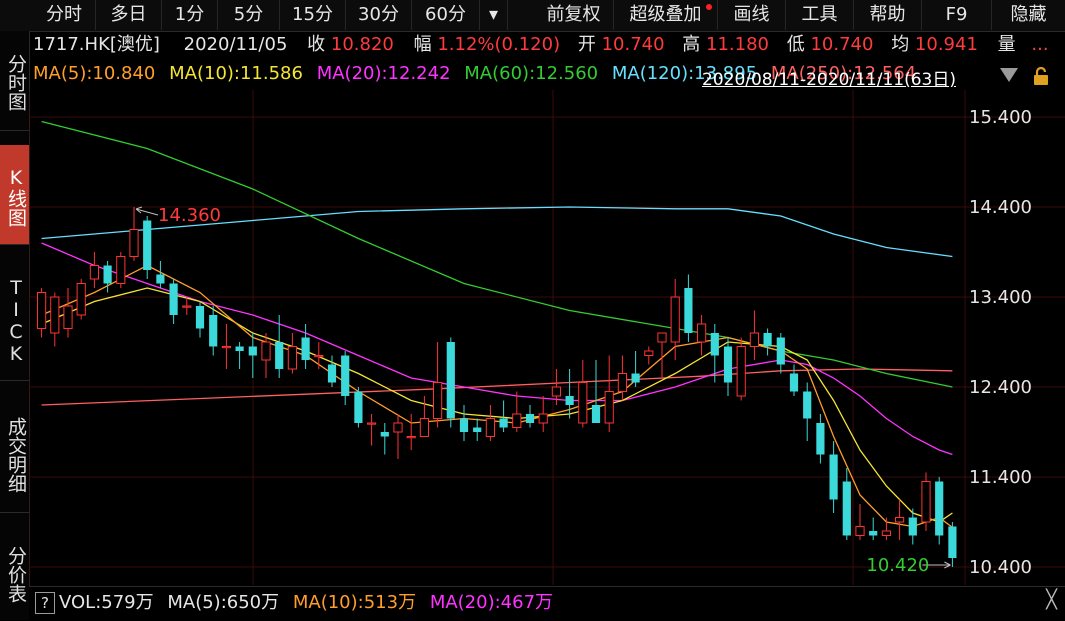 The image size is (1065, 621). What do you see at coordinates (957, 15) in the screenshot?
I see `f9-button: F9` at bounding box center [957, 15].